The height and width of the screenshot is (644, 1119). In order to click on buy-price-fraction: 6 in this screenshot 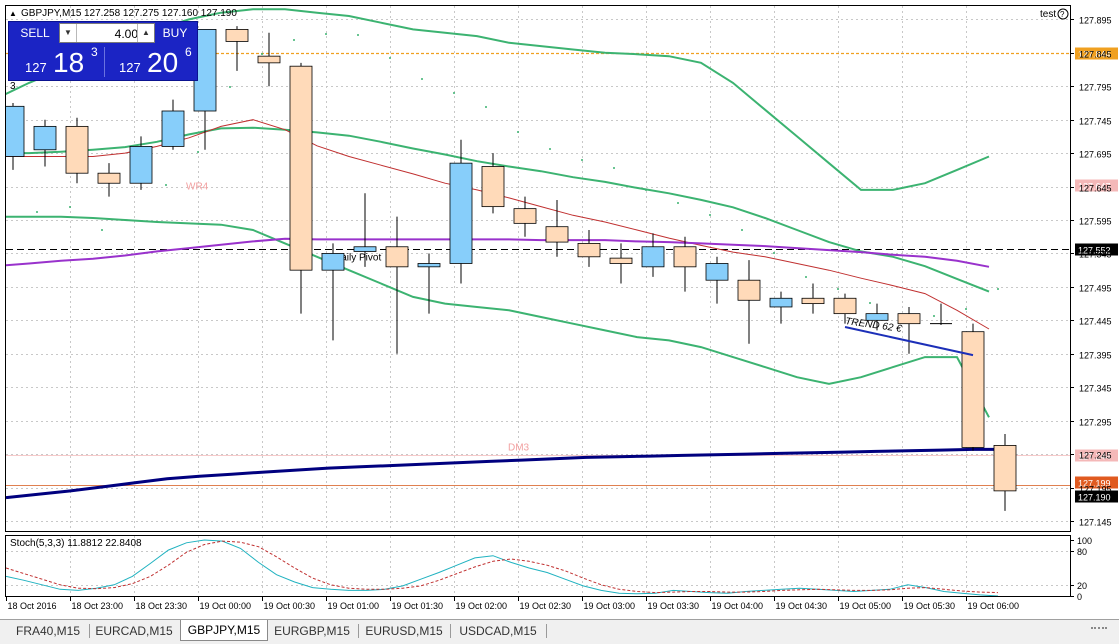, I will do `click(188, 52)`.